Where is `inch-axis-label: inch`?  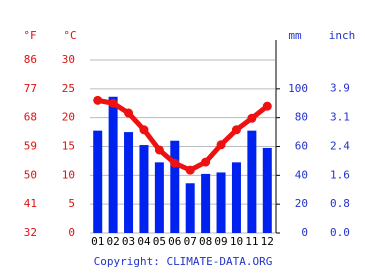 inch-axis-label: inch is located at coordinates (342, 35).